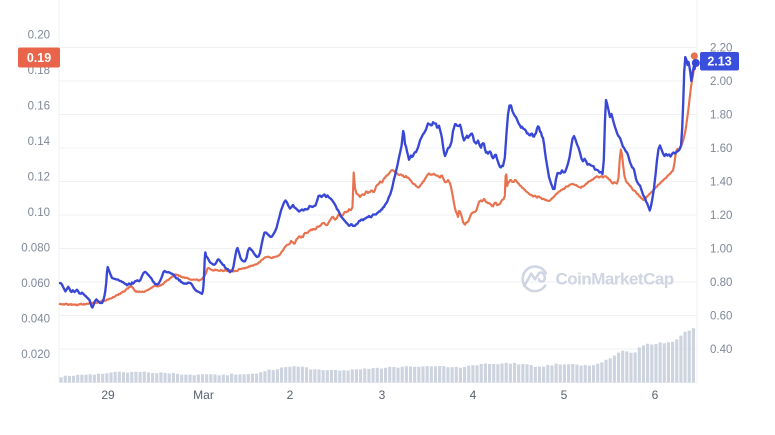 Image resolution: width=775 pixels, height=435 pixels. Describe the element at coordinates (35, 355) in the screenshot. I see `svg-text: 0.020` at that location.